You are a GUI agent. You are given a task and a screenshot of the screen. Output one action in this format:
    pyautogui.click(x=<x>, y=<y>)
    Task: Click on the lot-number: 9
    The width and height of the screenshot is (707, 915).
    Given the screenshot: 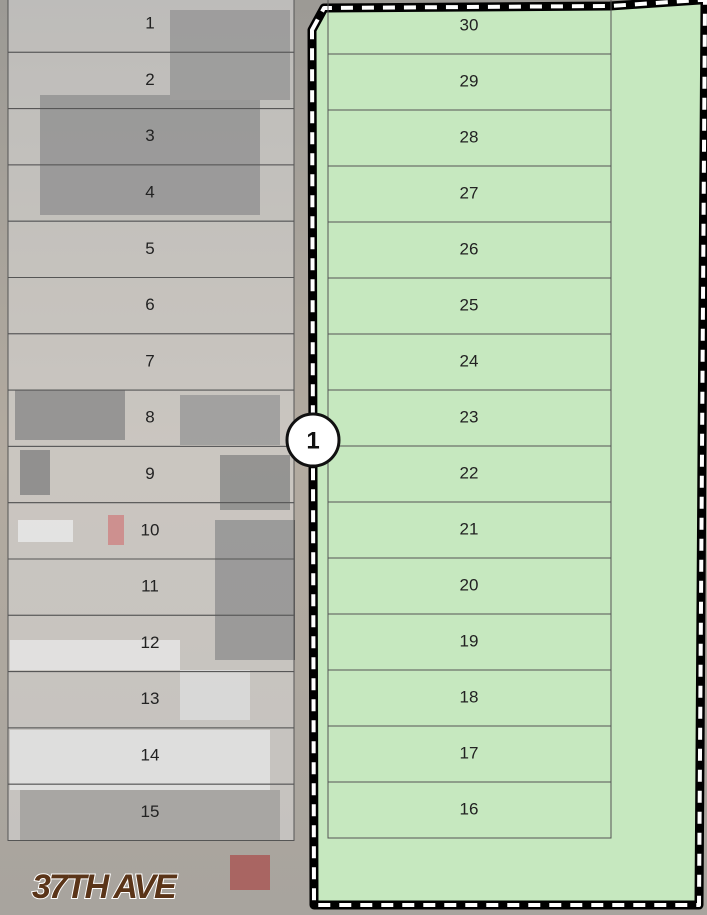 What is the action you would take?
    pyautogui.click(x=149, y=473)
    